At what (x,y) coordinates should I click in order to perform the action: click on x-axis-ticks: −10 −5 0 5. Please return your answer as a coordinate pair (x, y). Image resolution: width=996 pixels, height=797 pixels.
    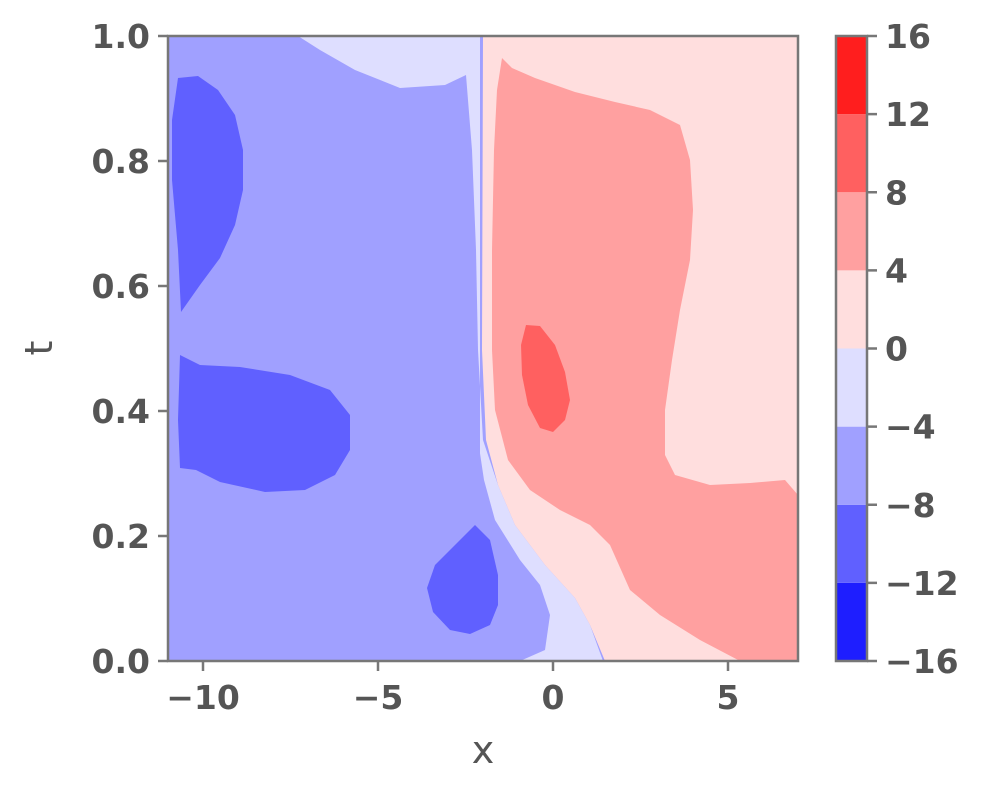
    Looking at the image, I should click on (452, 689).